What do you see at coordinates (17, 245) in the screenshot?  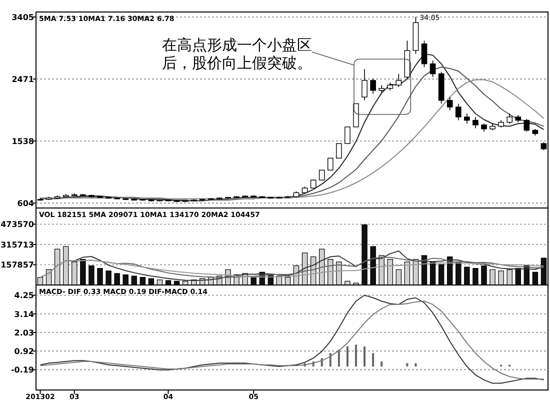 I see `y-tick-label: 315713` at bounding box center [17, 245].